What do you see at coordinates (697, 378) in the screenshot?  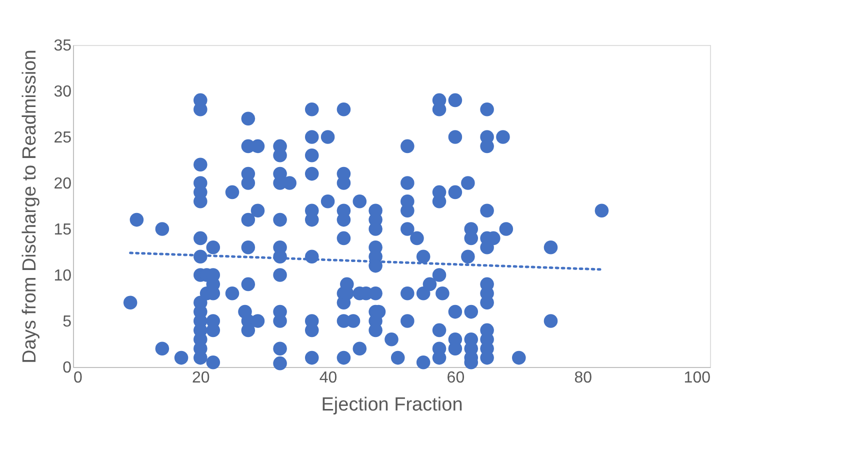 I see `x-tick-label: 100` at bounding box center [697, 378].